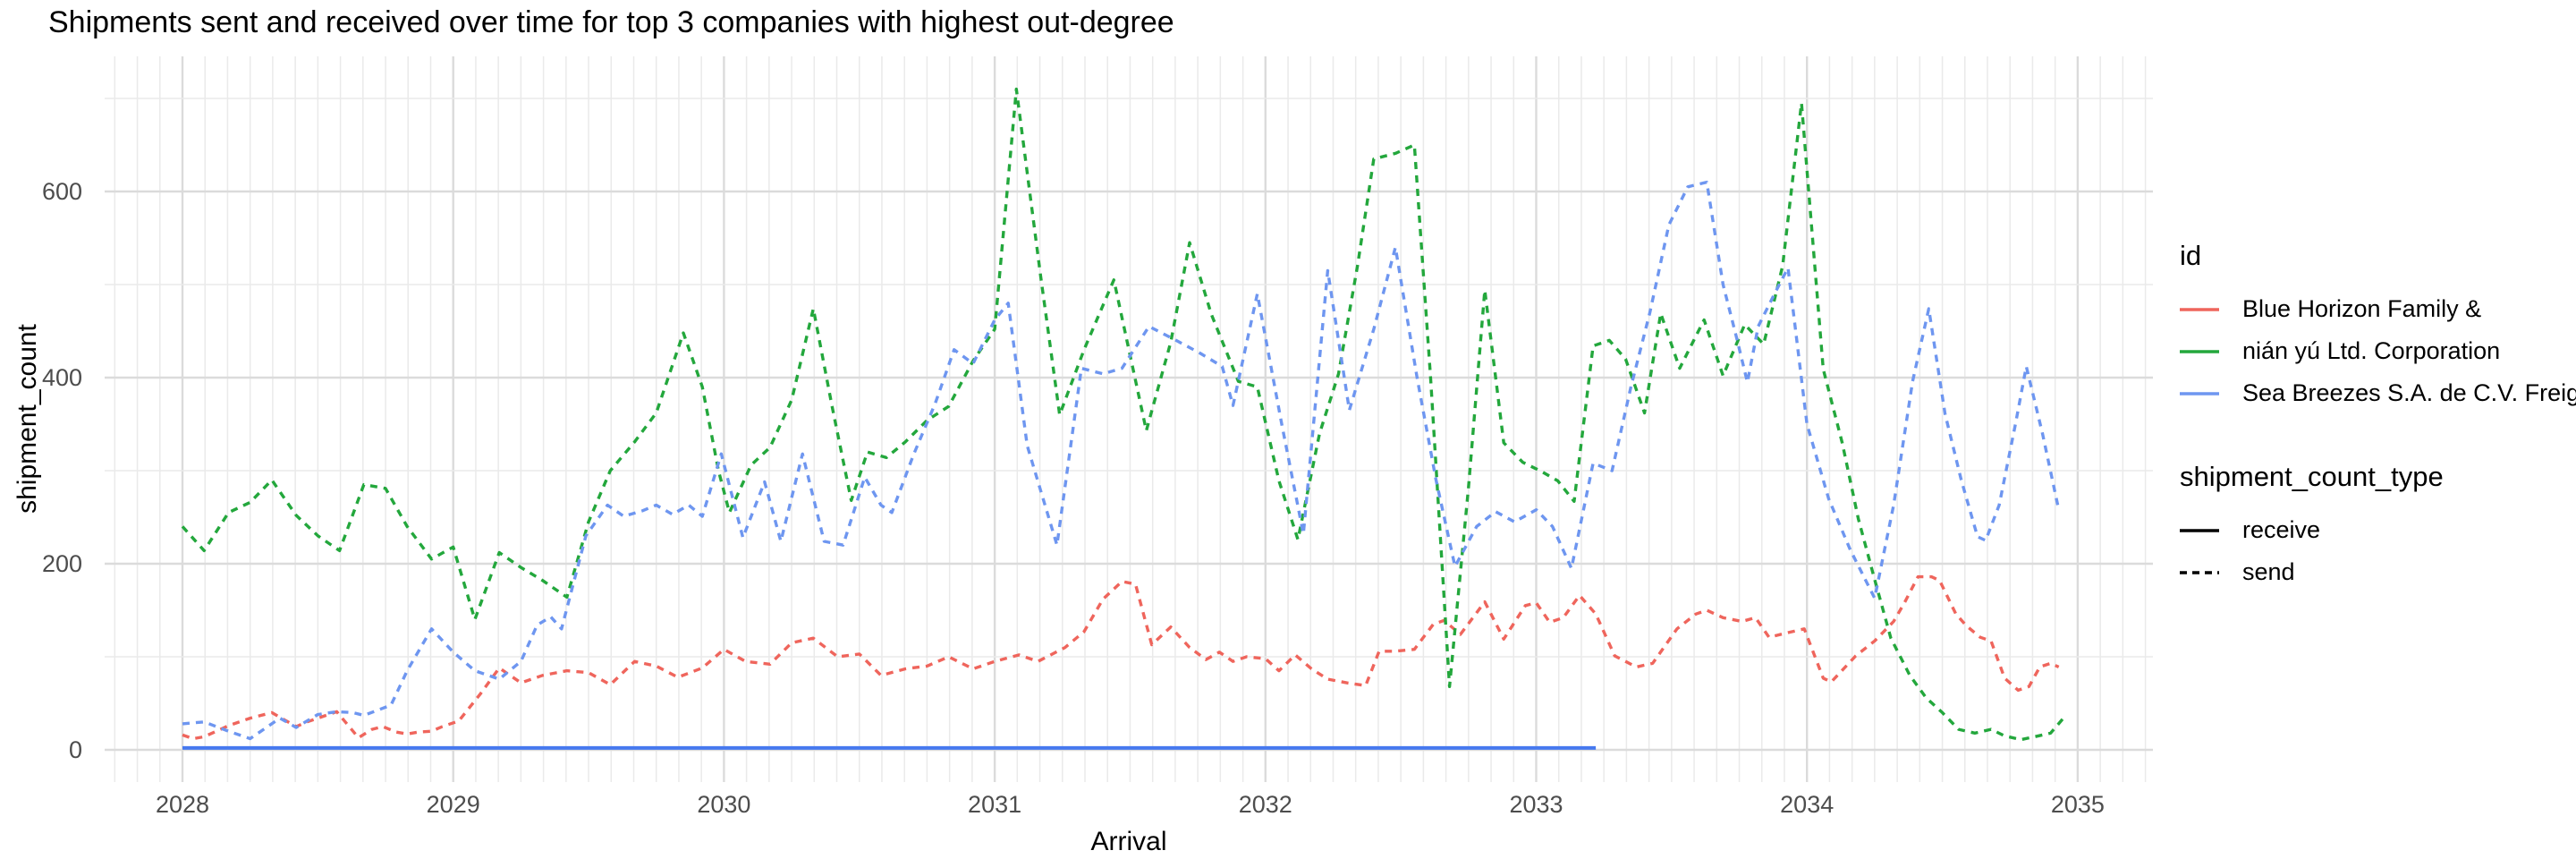 This screenshot has width=2576, height=859. Describe the element at coordinates (62, 191) in the screenshot. I see `y-tick-label: 600` at that location.